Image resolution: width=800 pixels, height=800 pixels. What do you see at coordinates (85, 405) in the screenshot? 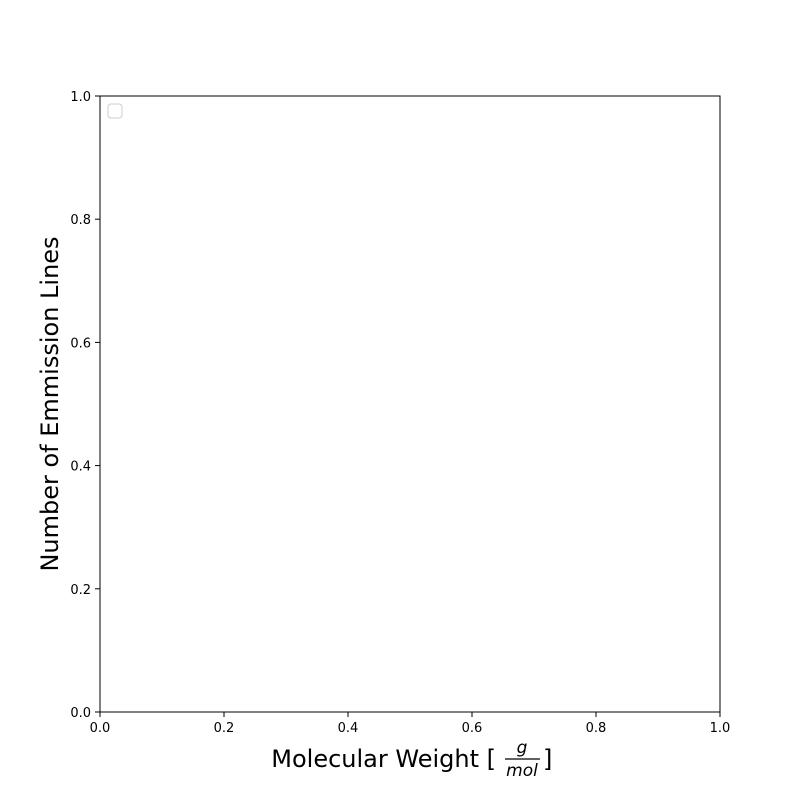
I see `y-axis: 0.0 0.2 0.4 0.6 0.8 1.0` at bounding box center [85, 405].